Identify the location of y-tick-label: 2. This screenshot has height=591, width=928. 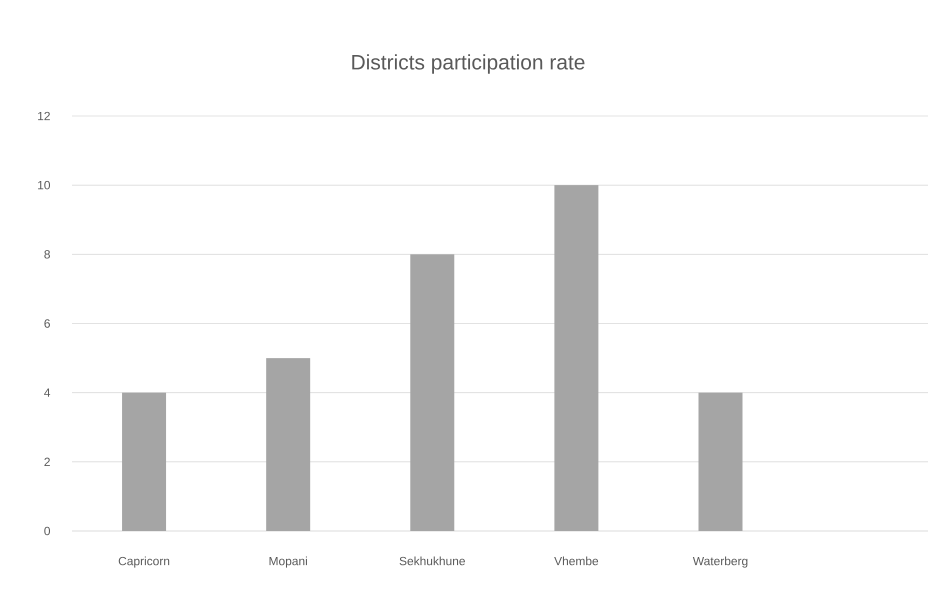
(47, 462).